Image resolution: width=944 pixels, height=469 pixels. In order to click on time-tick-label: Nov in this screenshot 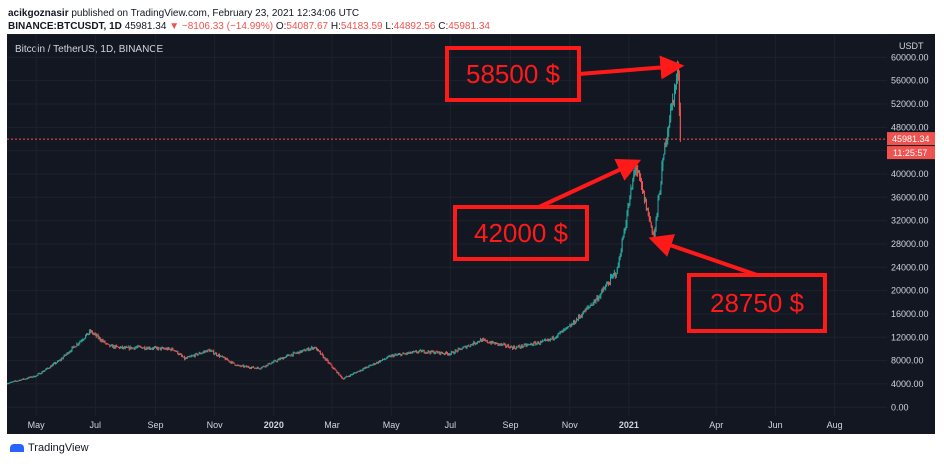, I will do `click(215, 425)`.